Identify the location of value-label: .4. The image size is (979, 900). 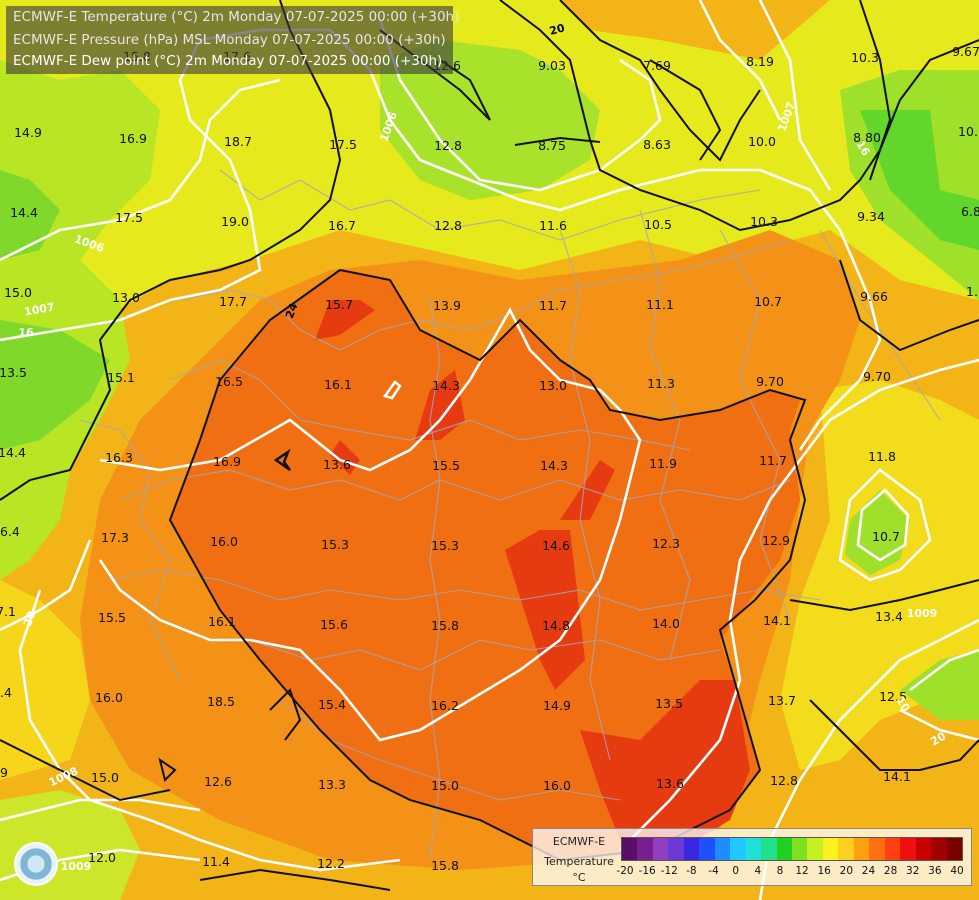
(6, 692).